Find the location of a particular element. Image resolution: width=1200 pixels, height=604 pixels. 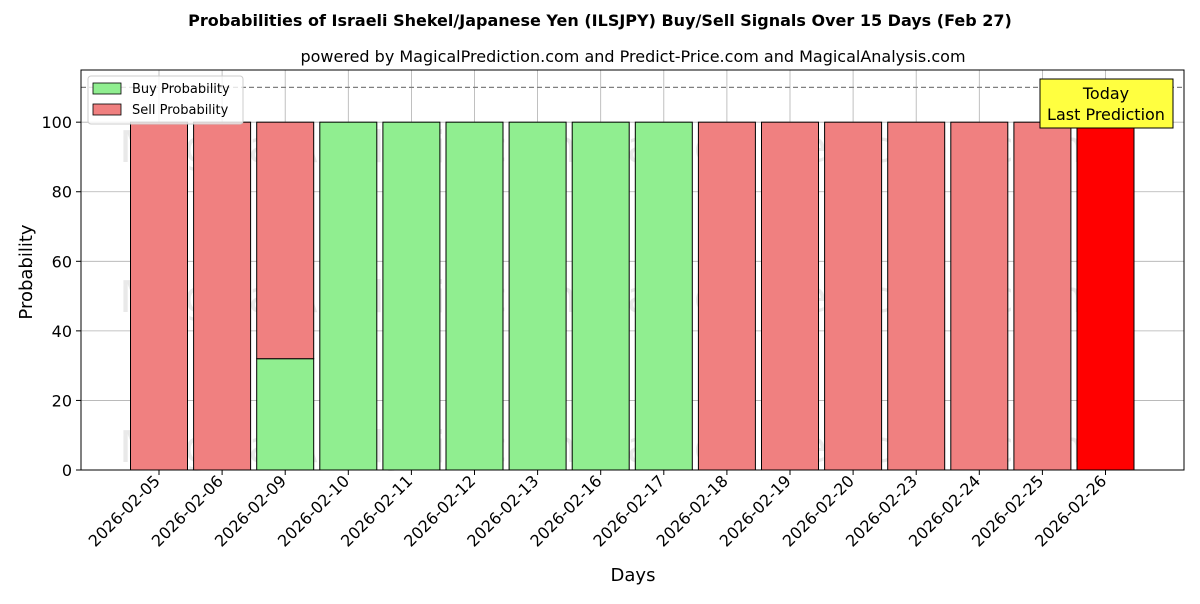

y-tick-label: 80 is located at coordinates (62, 192).